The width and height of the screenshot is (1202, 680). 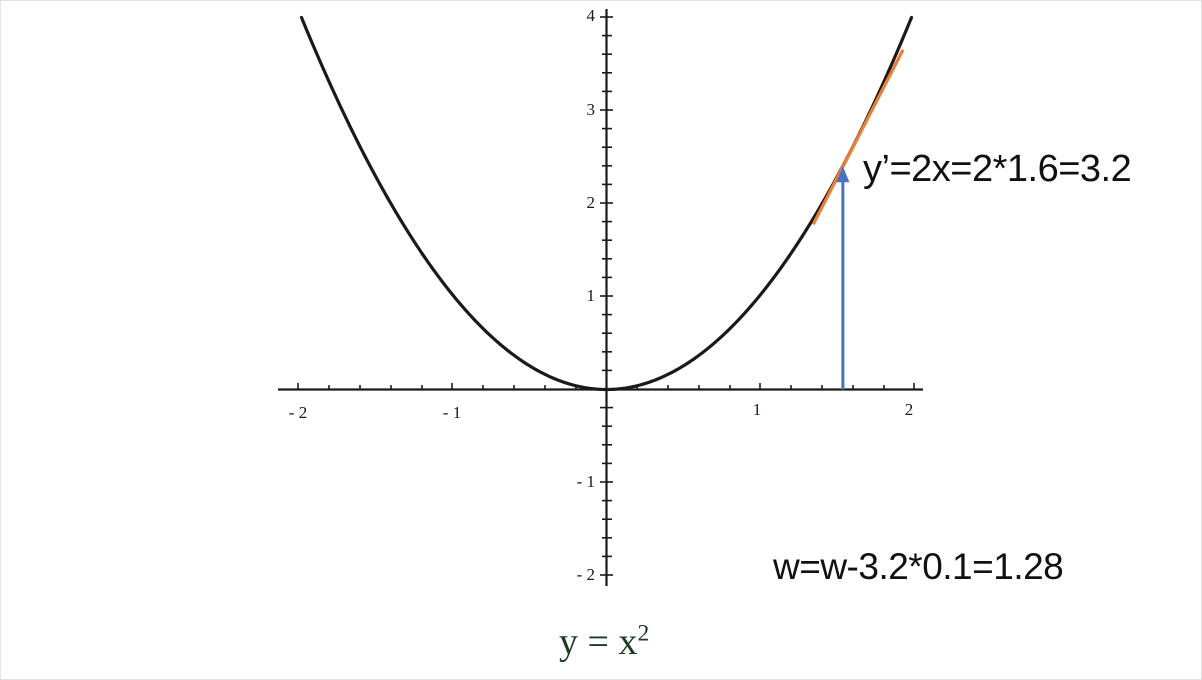 What do you see at coordinates (586, 481) in the screenshot?
I see `y-tick-label-neg1: - 1` at bounding box center [586, 481].